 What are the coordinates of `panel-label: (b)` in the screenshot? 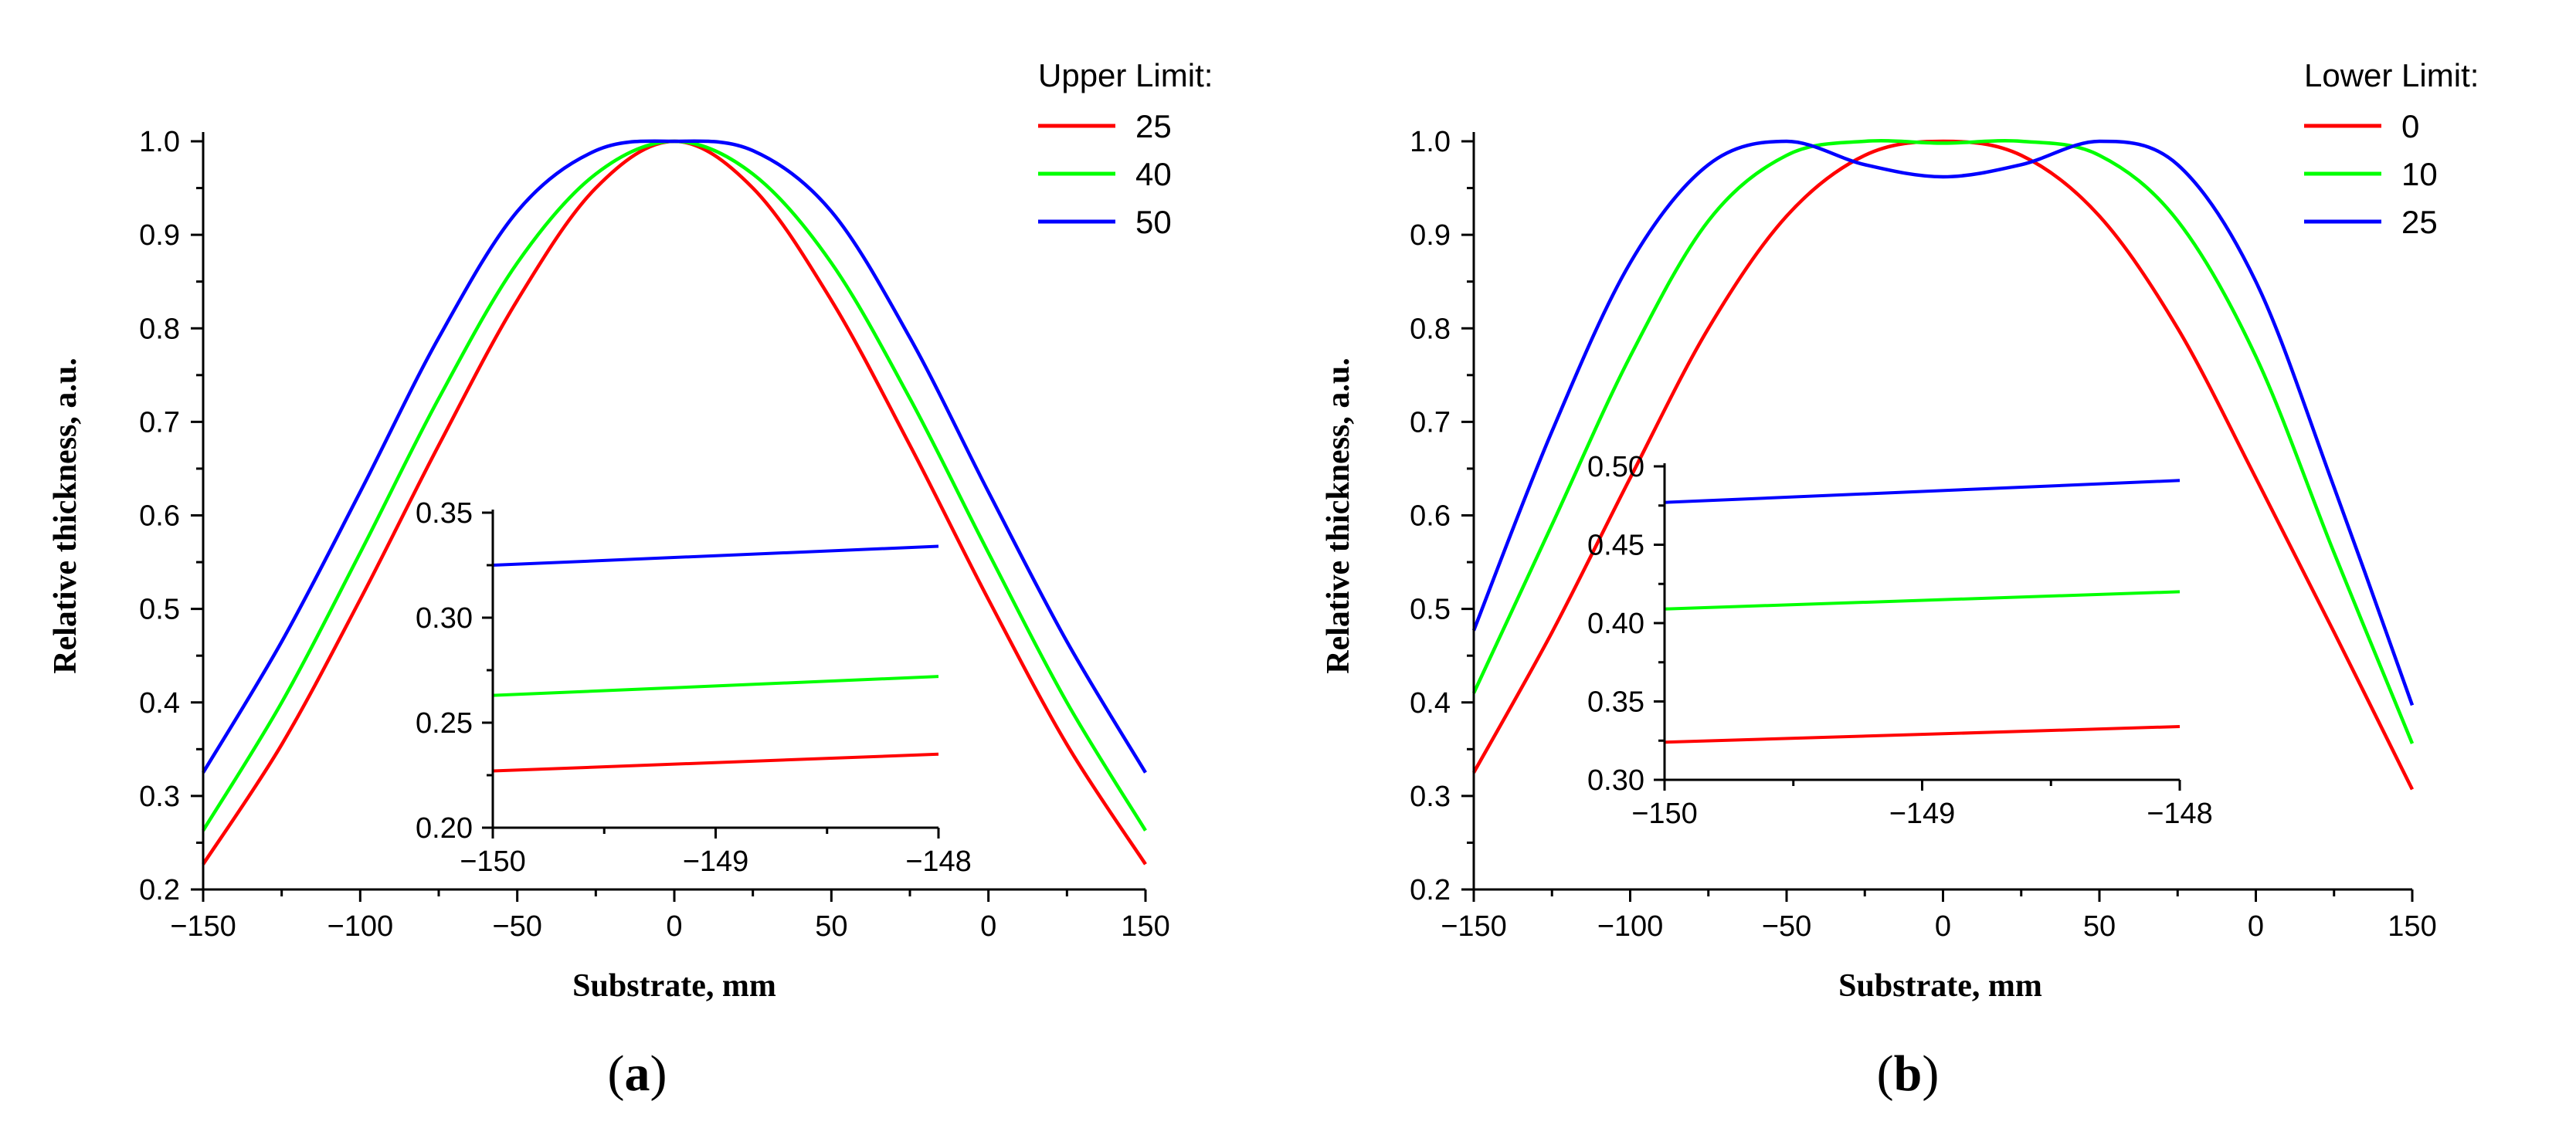 It's located at (1909, 1073).